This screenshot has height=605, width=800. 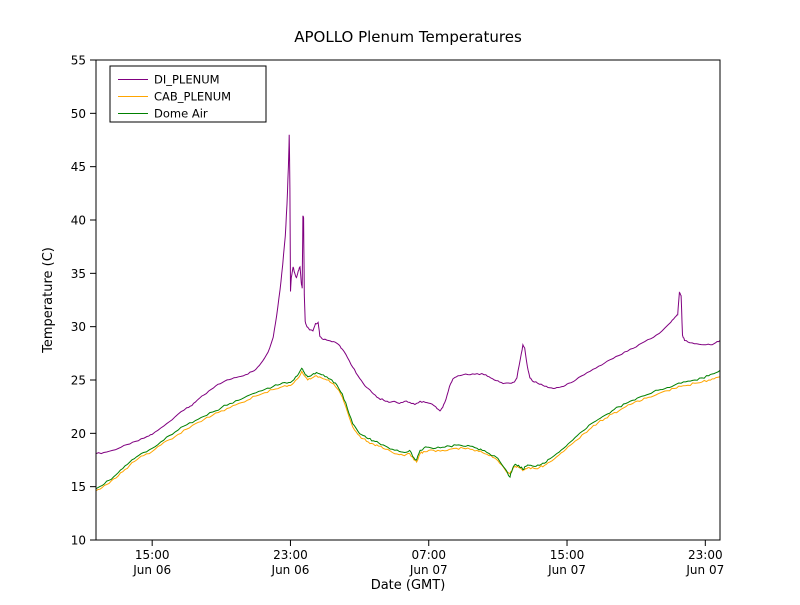 I want to click on y-tick-label: 20, so click(x=78, y=434).